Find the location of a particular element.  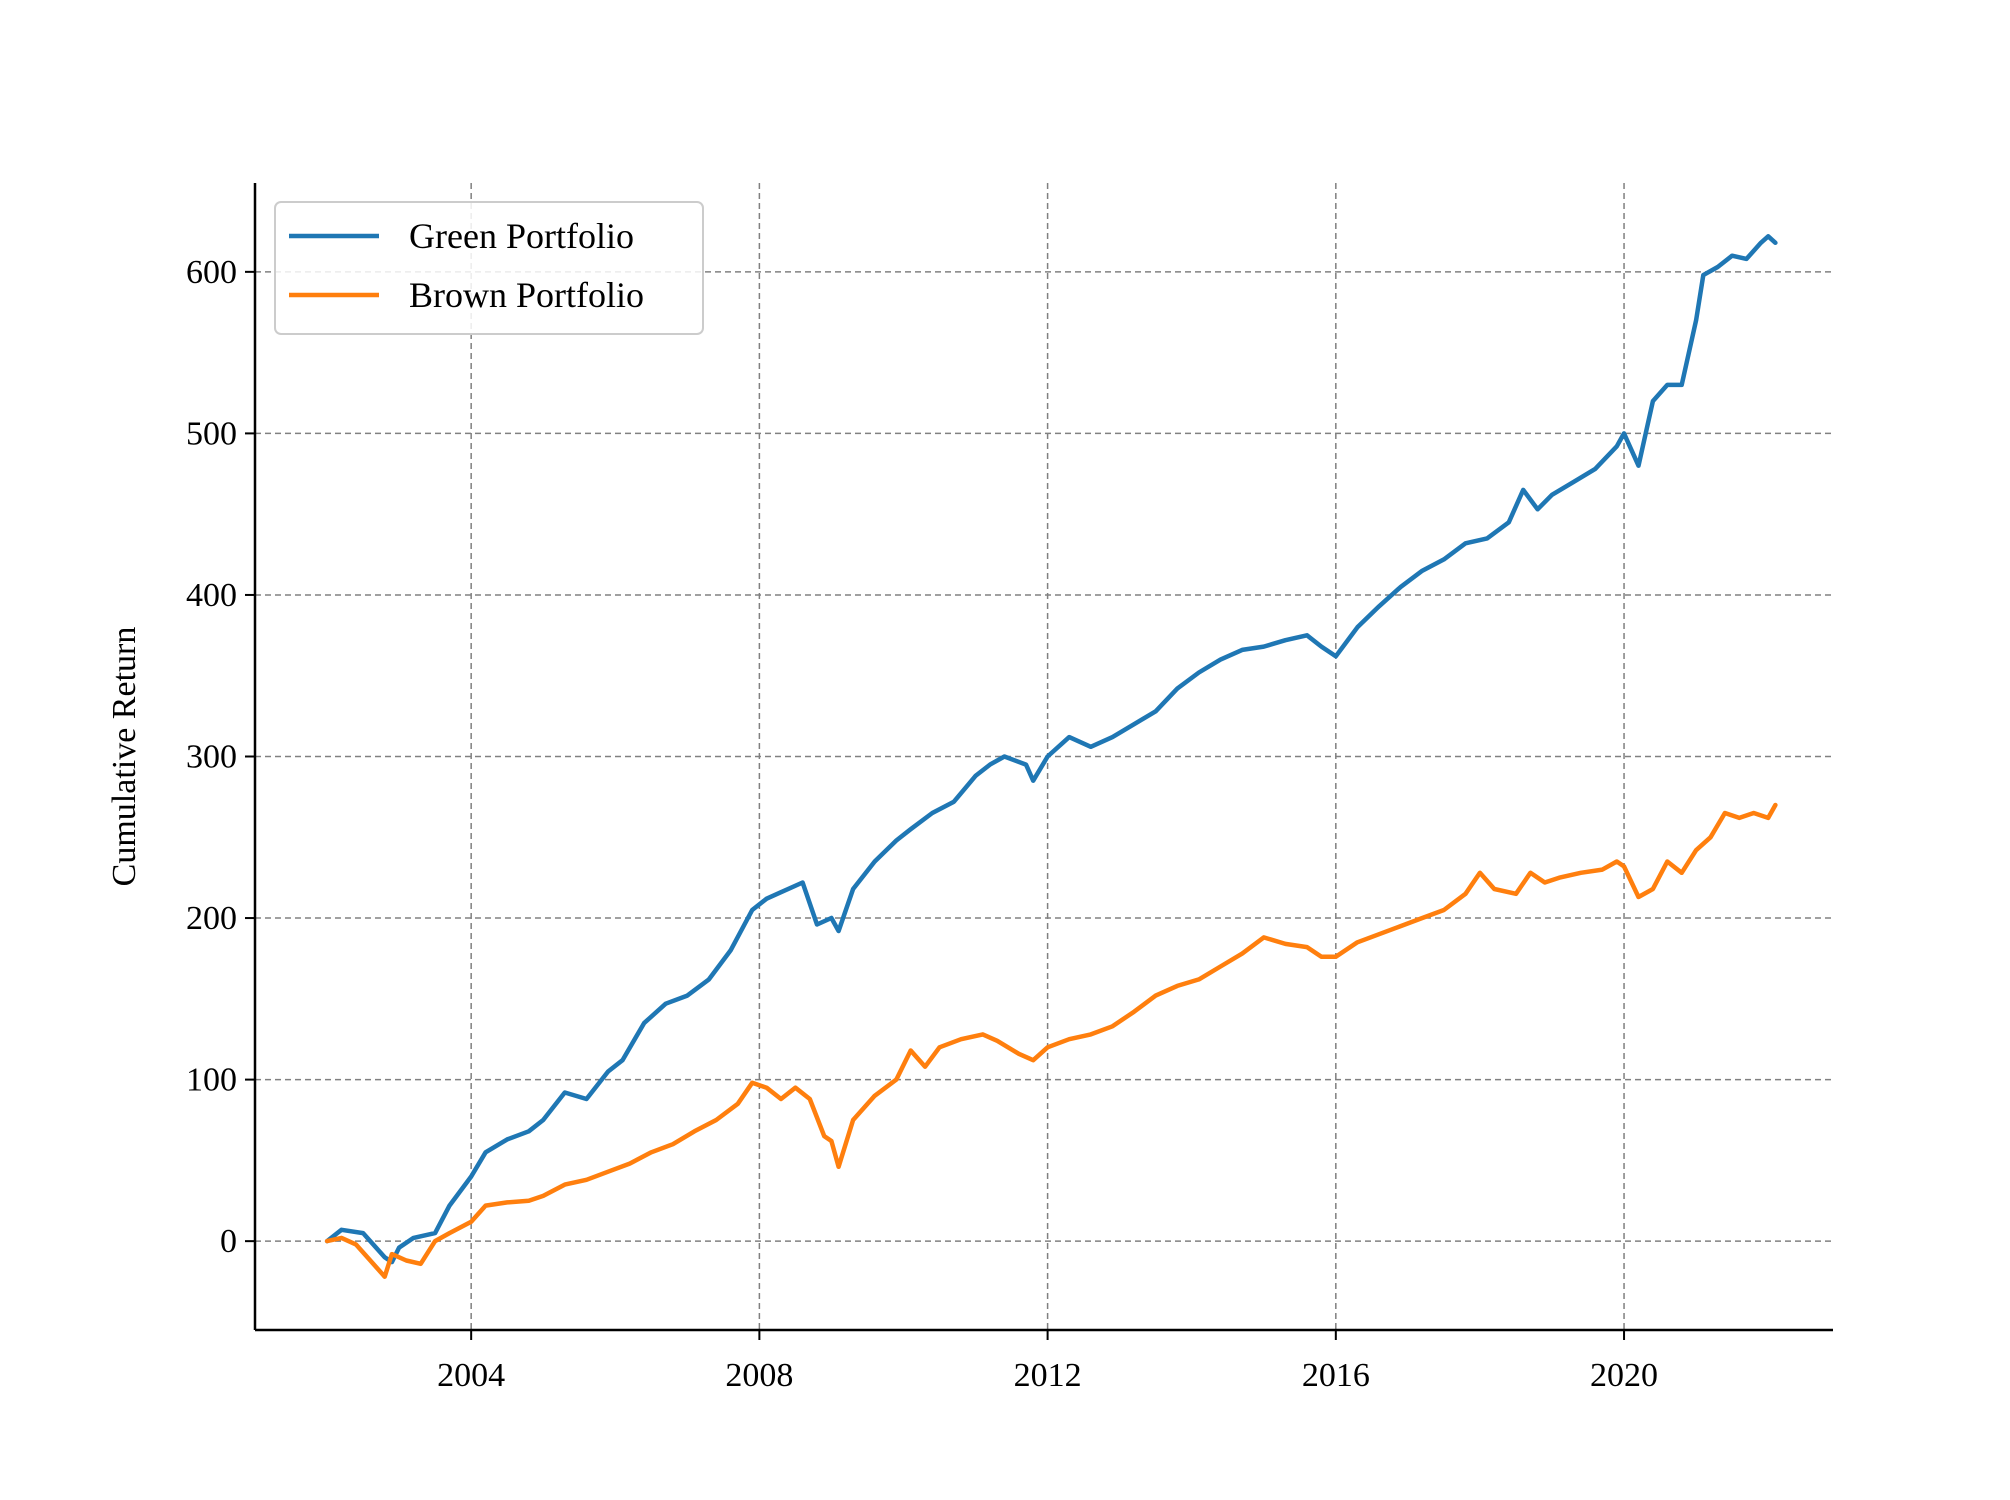

y-axis-label: Cumulative Return is located at coordinates (124, 757).